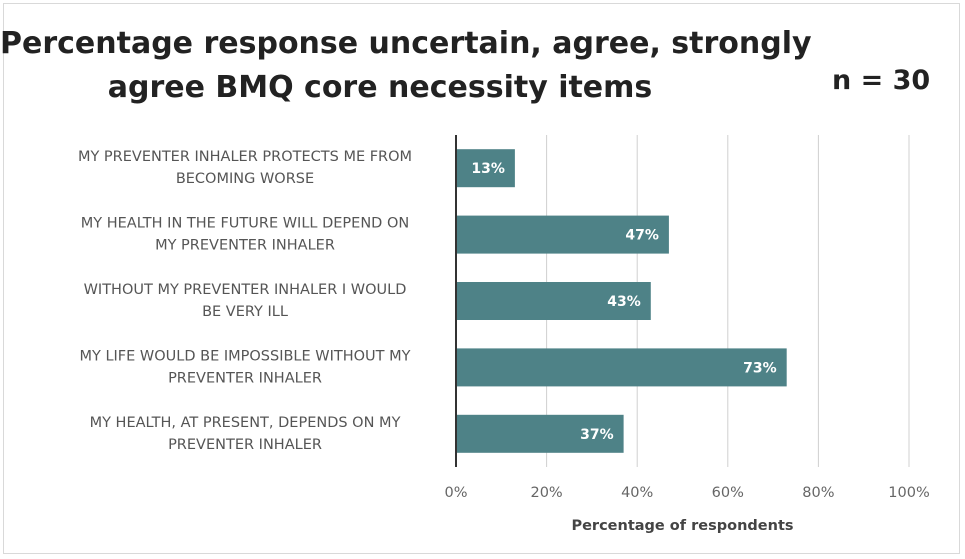 The image size is (965, 559). I want to click on category-label: MY PREVENTER INHALER, so click(245, 246).